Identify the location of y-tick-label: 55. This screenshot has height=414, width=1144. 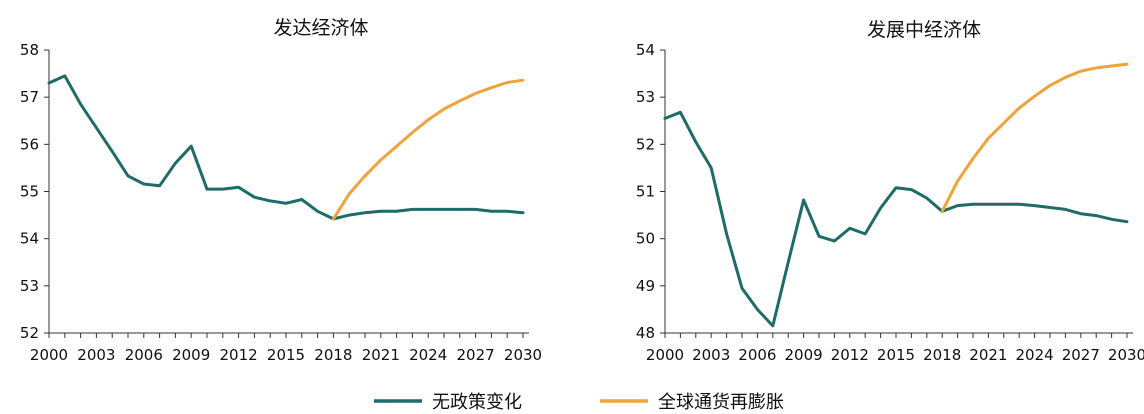
(29, 192).